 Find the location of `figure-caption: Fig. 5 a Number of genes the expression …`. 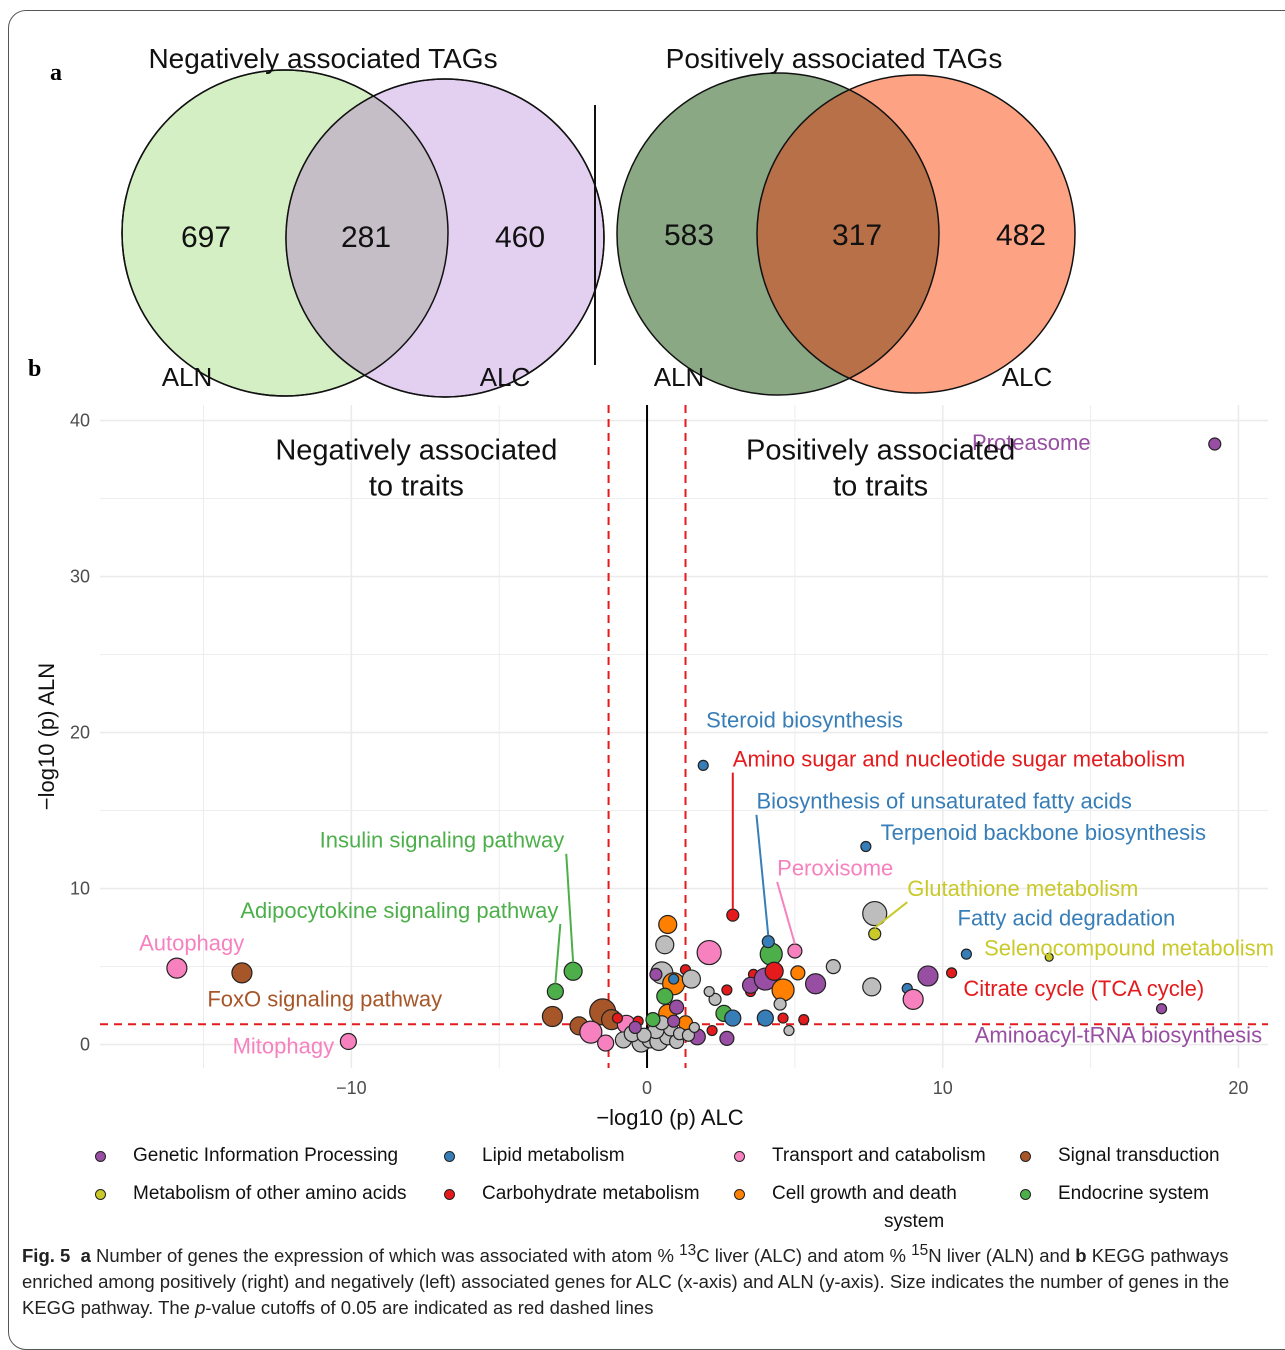

figure-caption: Fig. 5 a Number of genes the expression … is located at coordinates (647, 1279).